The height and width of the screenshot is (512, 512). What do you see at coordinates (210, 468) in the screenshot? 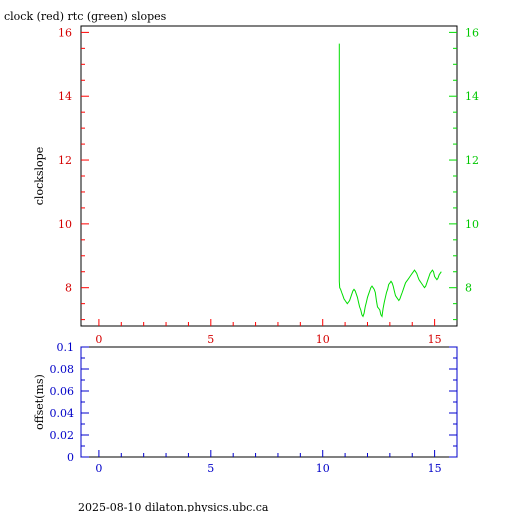
I see `bottom-x-tick-label: 5` at bounding box center [210, 468].